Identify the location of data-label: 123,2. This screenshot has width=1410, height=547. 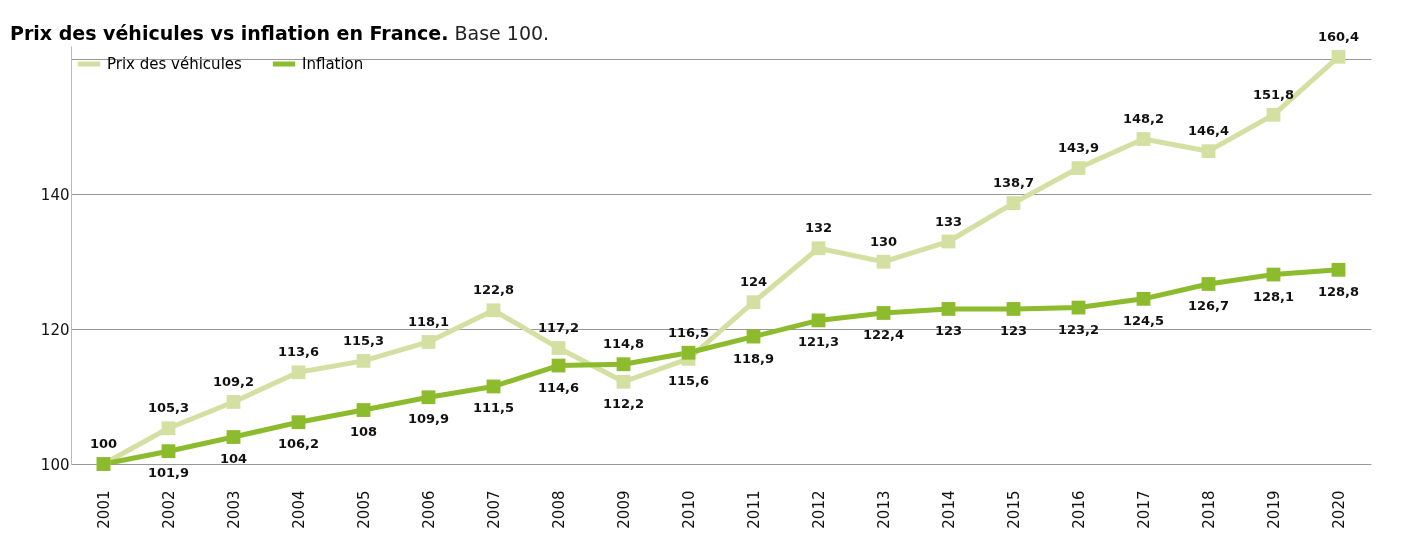
(1078, 329).